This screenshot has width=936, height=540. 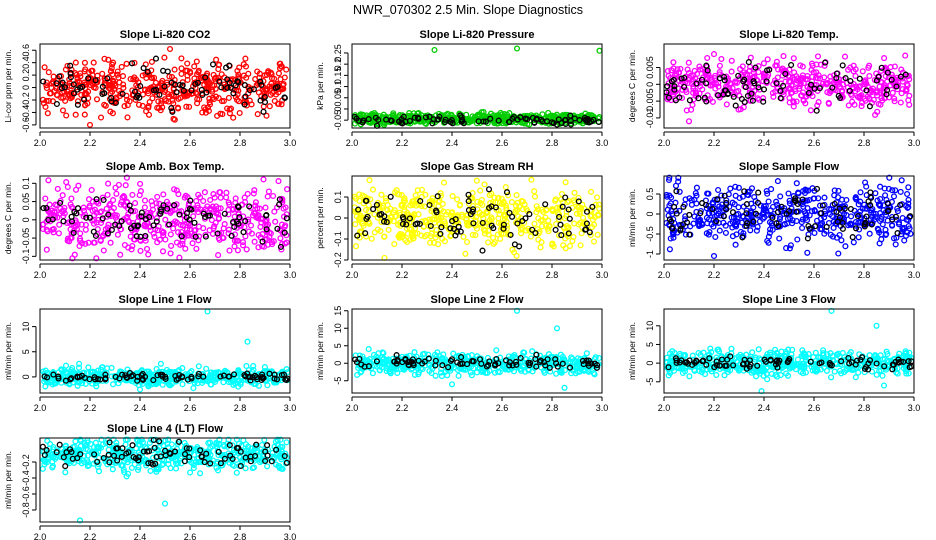 I want to click on y-tick-label: 0.1, so click(x=338, y=197).